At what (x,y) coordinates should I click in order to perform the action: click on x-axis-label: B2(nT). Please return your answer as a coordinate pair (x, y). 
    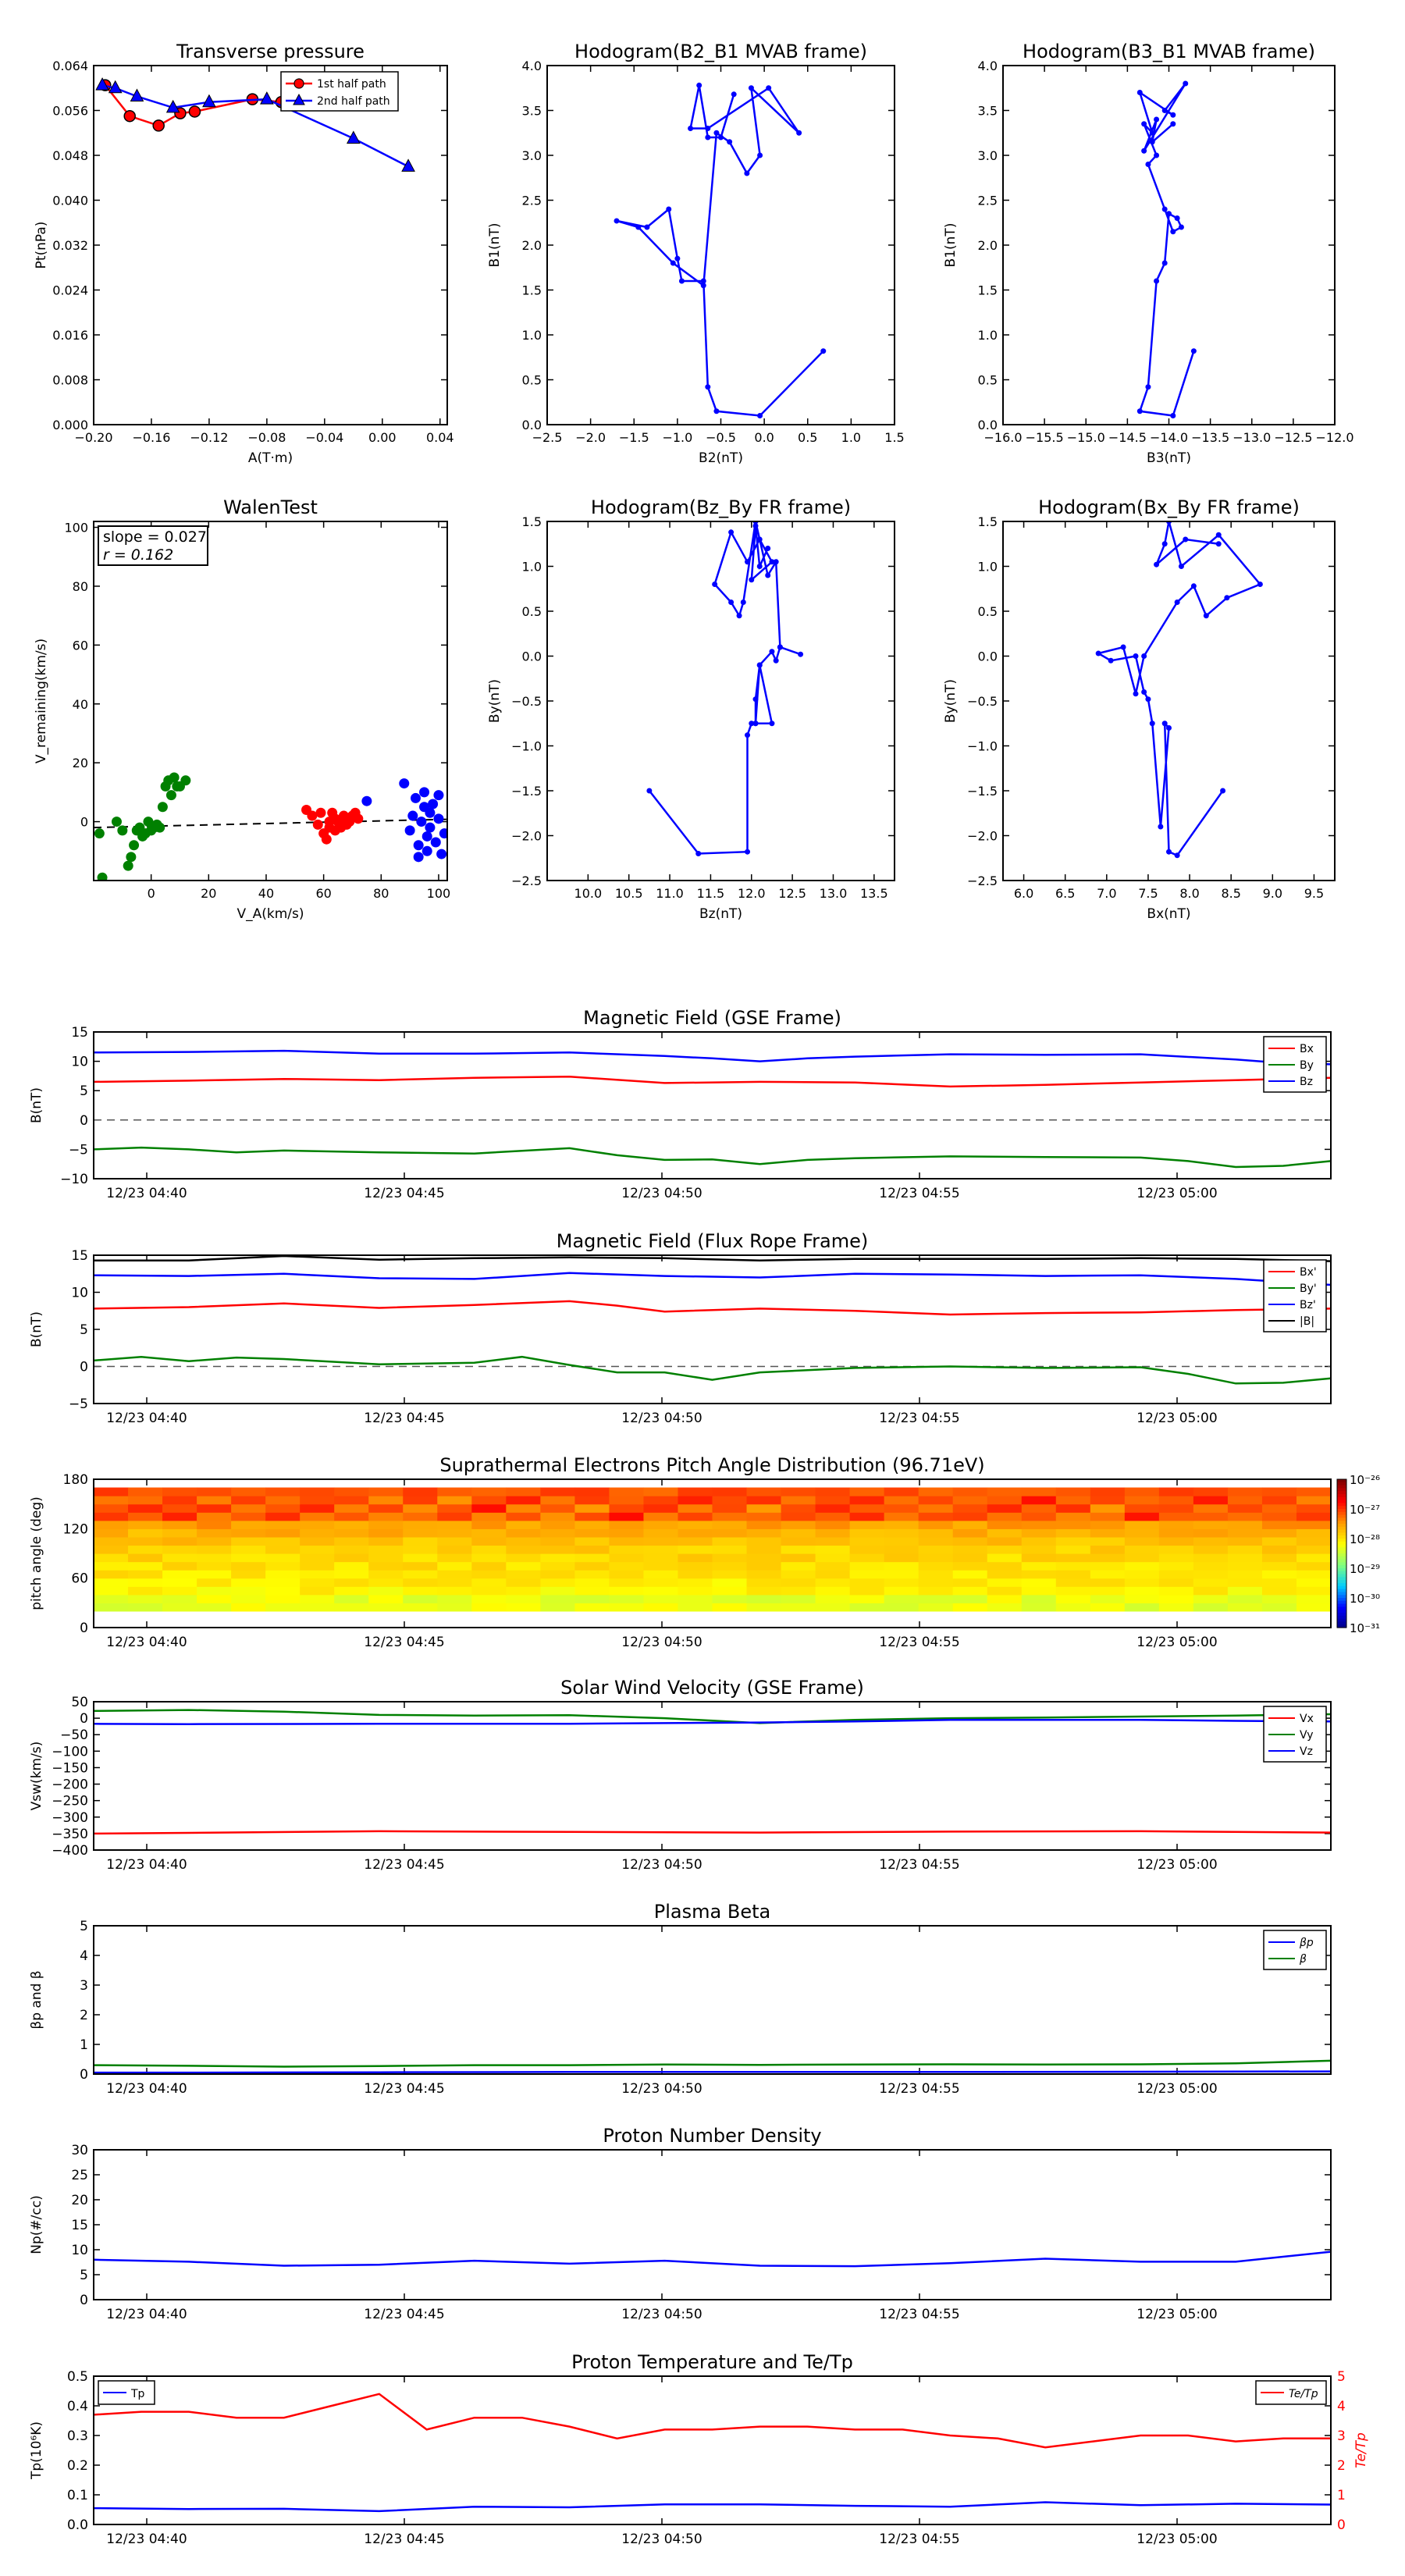
    Looking at the image, I should click on (721, 458).